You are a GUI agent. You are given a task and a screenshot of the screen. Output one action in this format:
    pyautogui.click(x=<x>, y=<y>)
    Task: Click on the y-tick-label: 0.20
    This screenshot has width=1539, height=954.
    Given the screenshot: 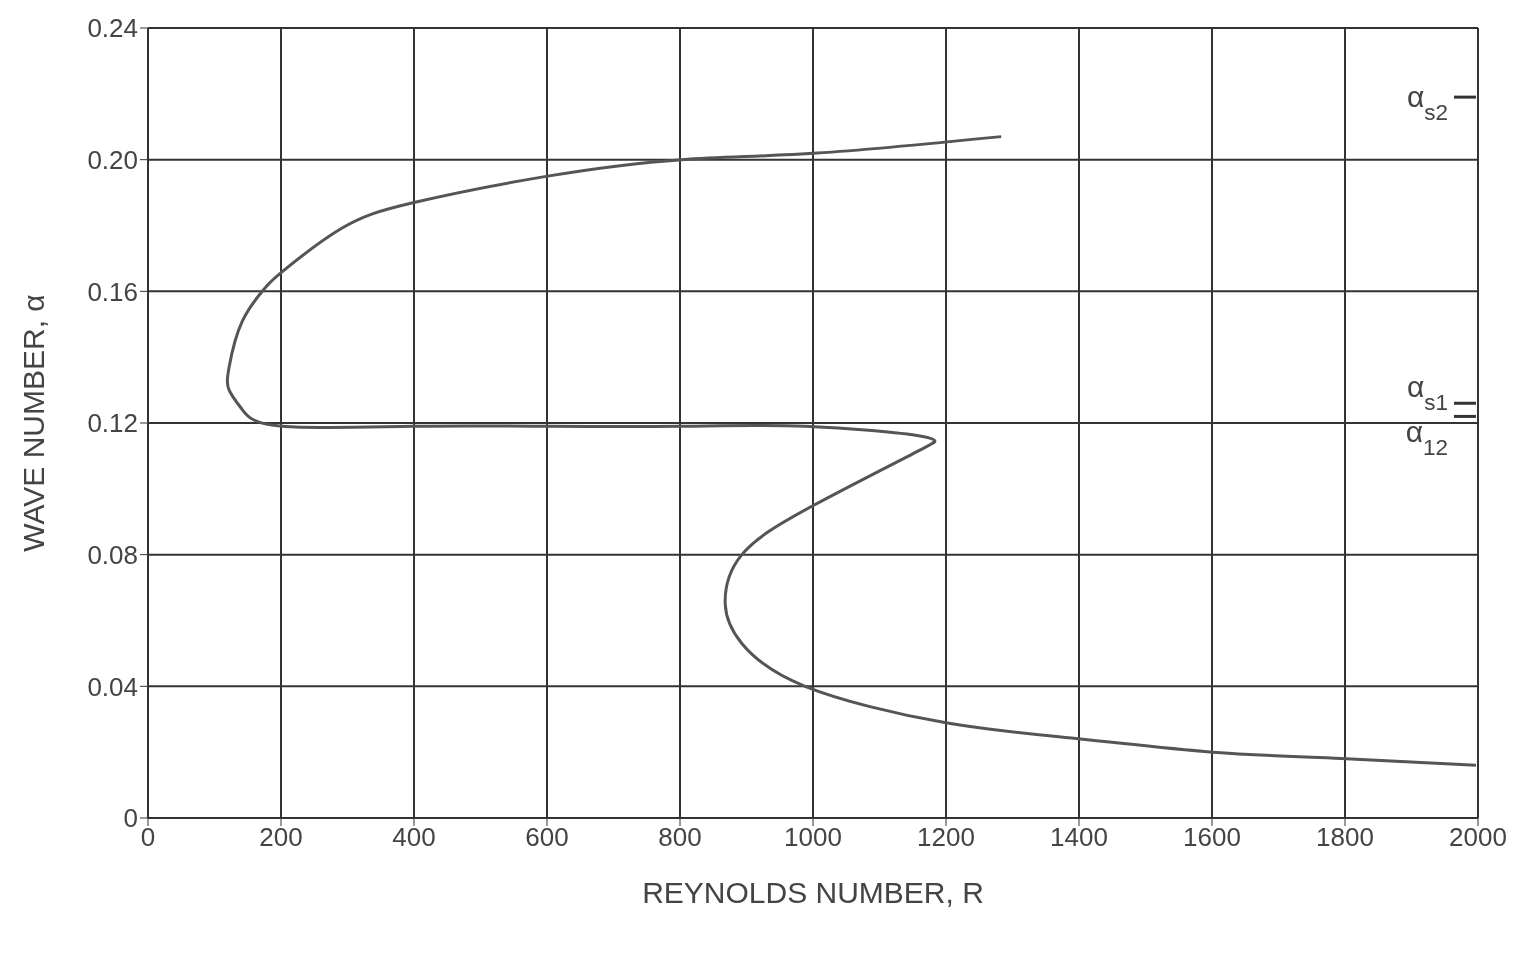 What is the action you would take?
    pyautogui.click(x=112, y=159)
    